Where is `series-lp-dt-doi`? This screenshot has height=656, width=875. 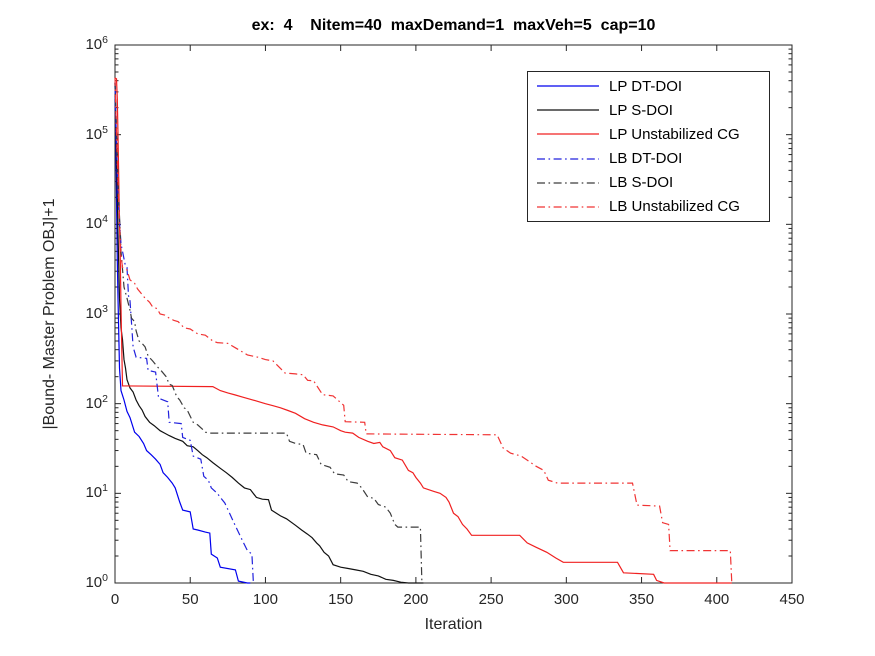 series-lp-dt-doi is located at coordinates (182, 333).